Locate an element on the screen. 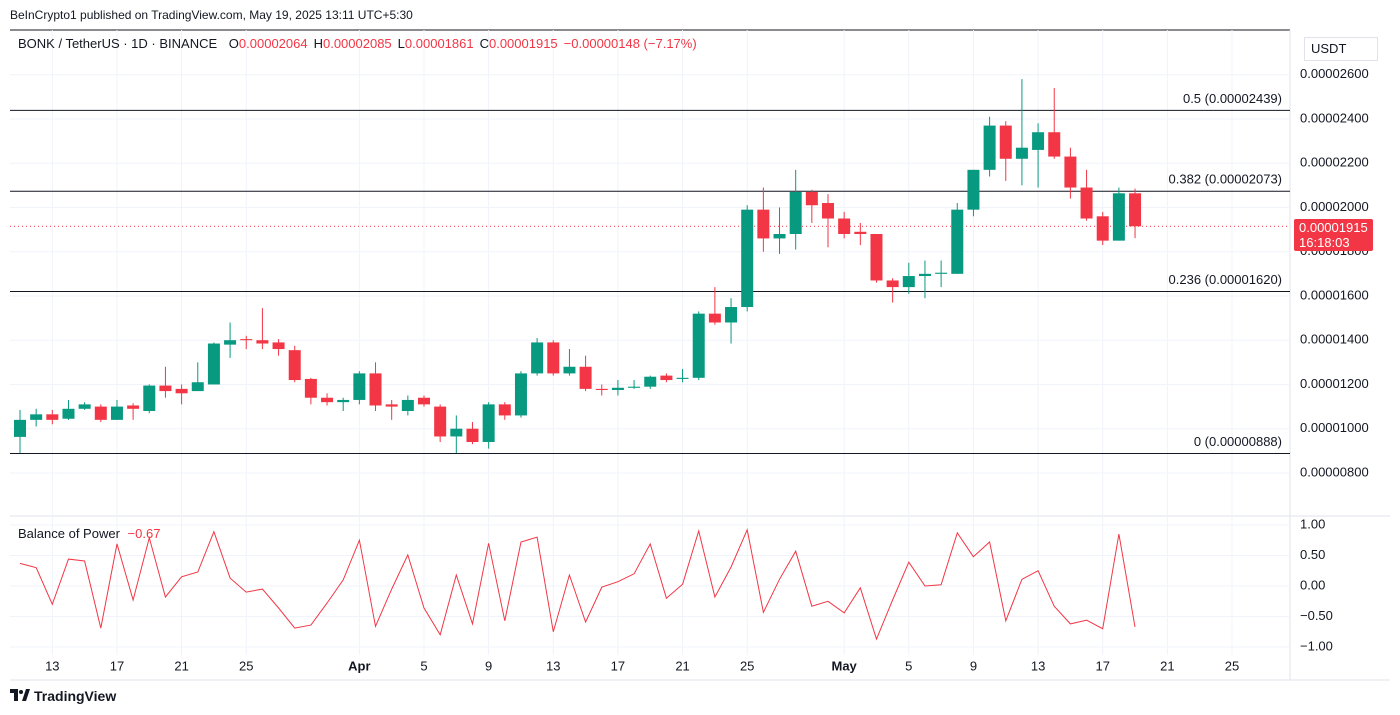  fib-label: 0.5 (0.00002439) is located at coordinates (1232, 98).